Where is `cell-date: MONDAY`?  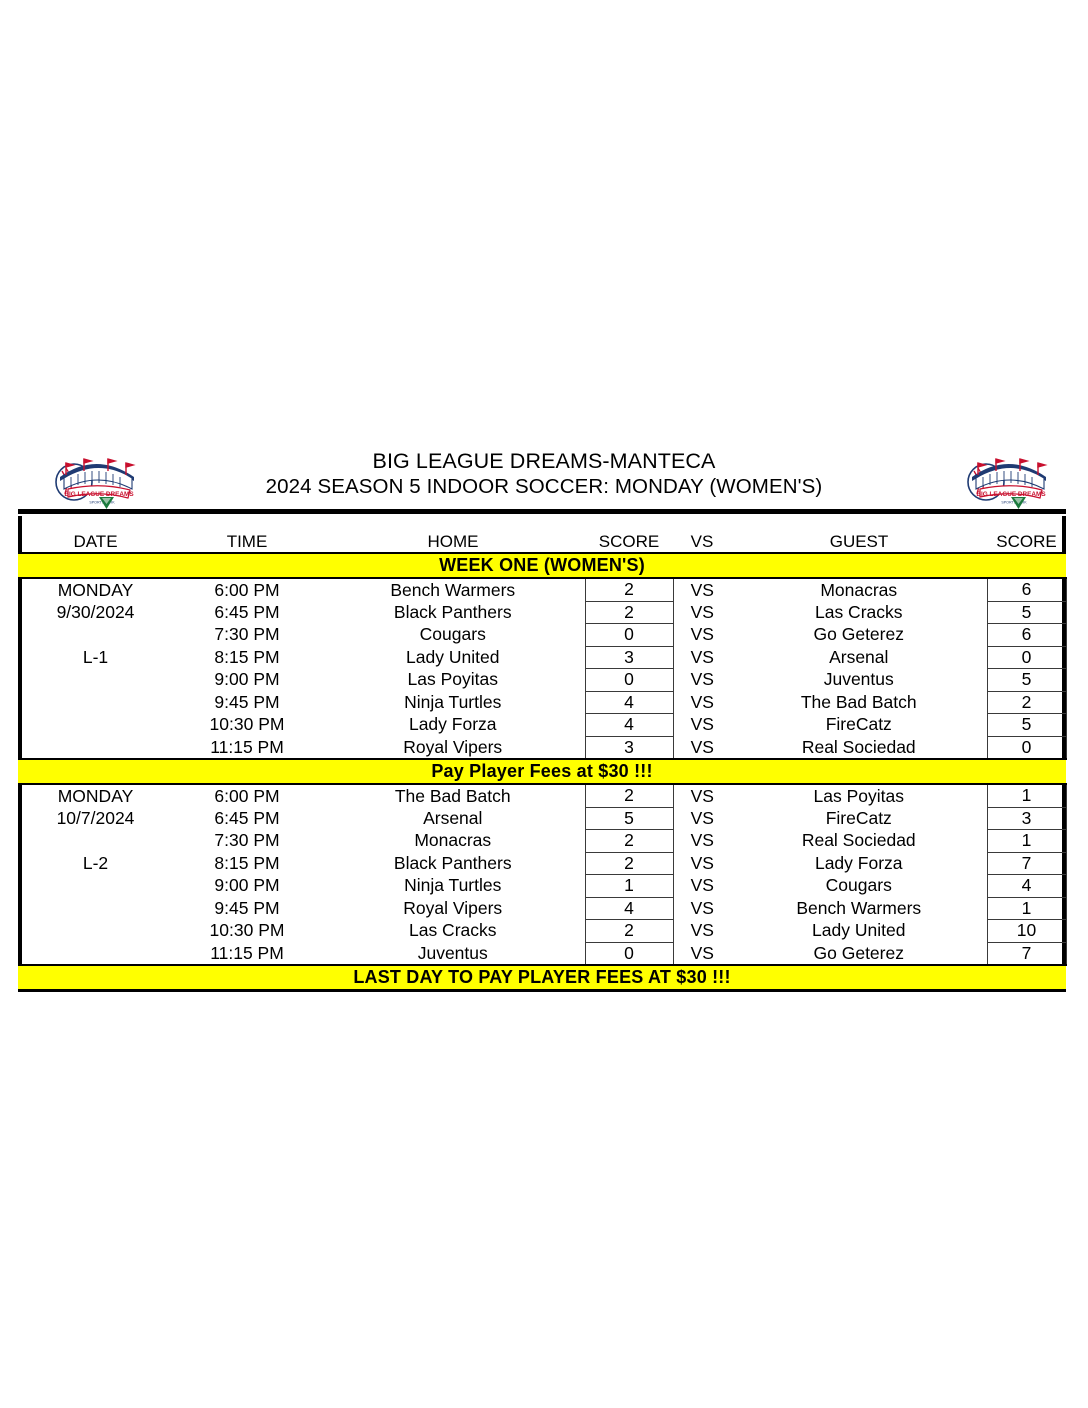 cell-date: MONDAY is located at coordinates (95, 795).